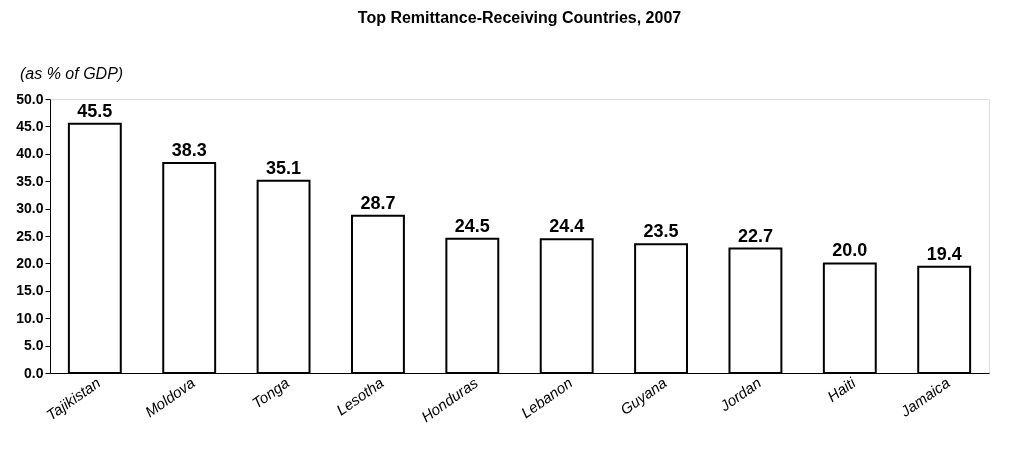 The height and width of the screenshot is (475, 1009). I want to click on y-tick-label: 25.0, so click(30, 235).